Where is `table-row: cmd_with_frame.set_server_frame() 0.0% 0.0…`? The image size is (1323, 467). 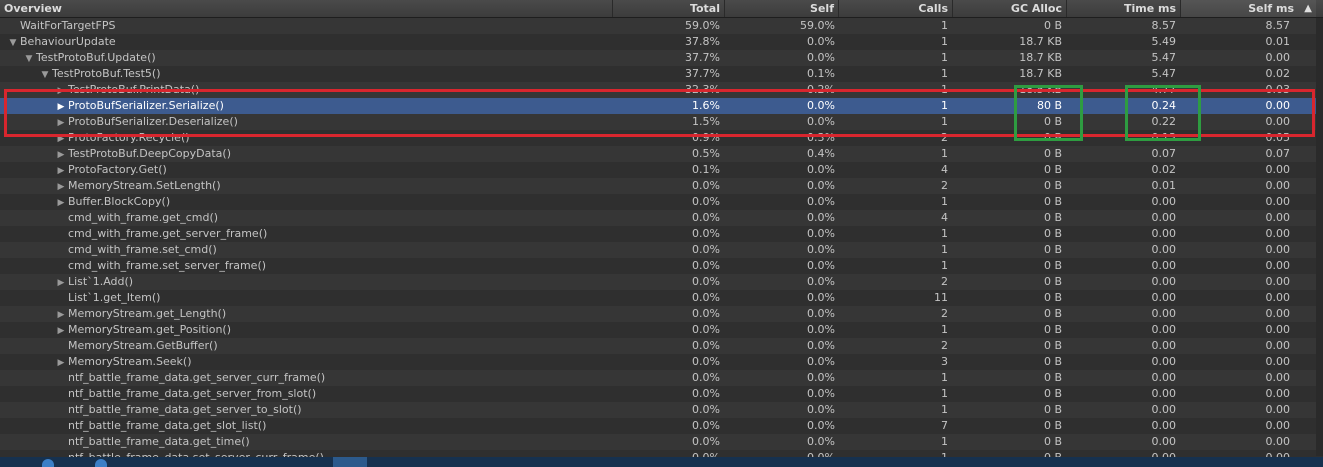 table-row: cmd_with_frame.set_server_frame() 0.0% 0.0… is located at coordinates (661, 266).